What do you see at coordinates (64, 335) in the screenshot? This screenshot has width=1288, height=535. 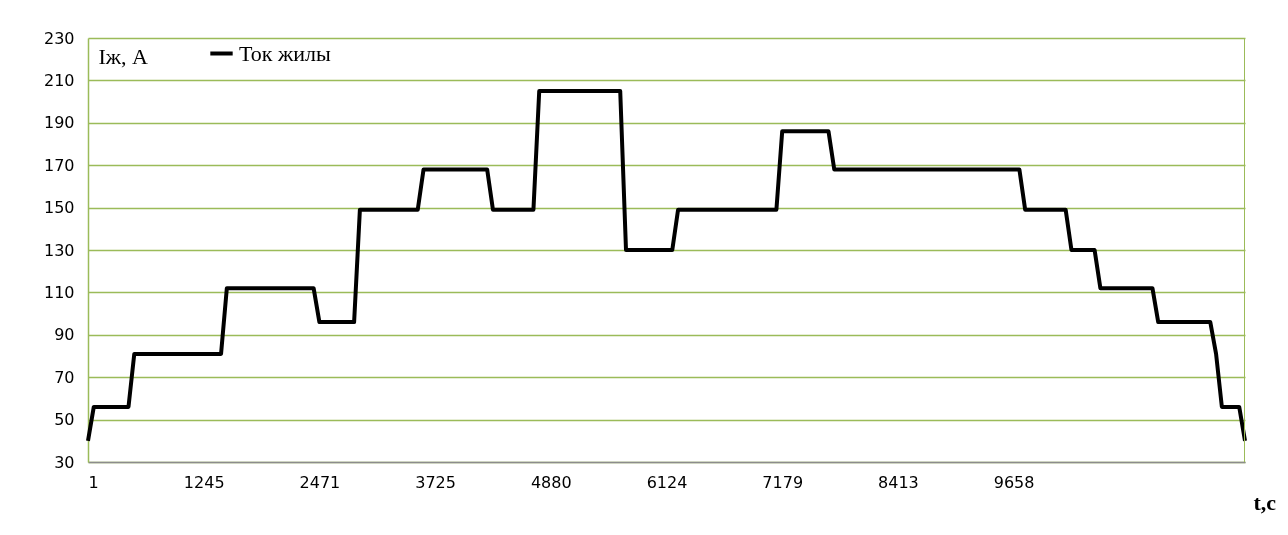 I see `y-tick-label: 90` at bounding box center [64, 335].